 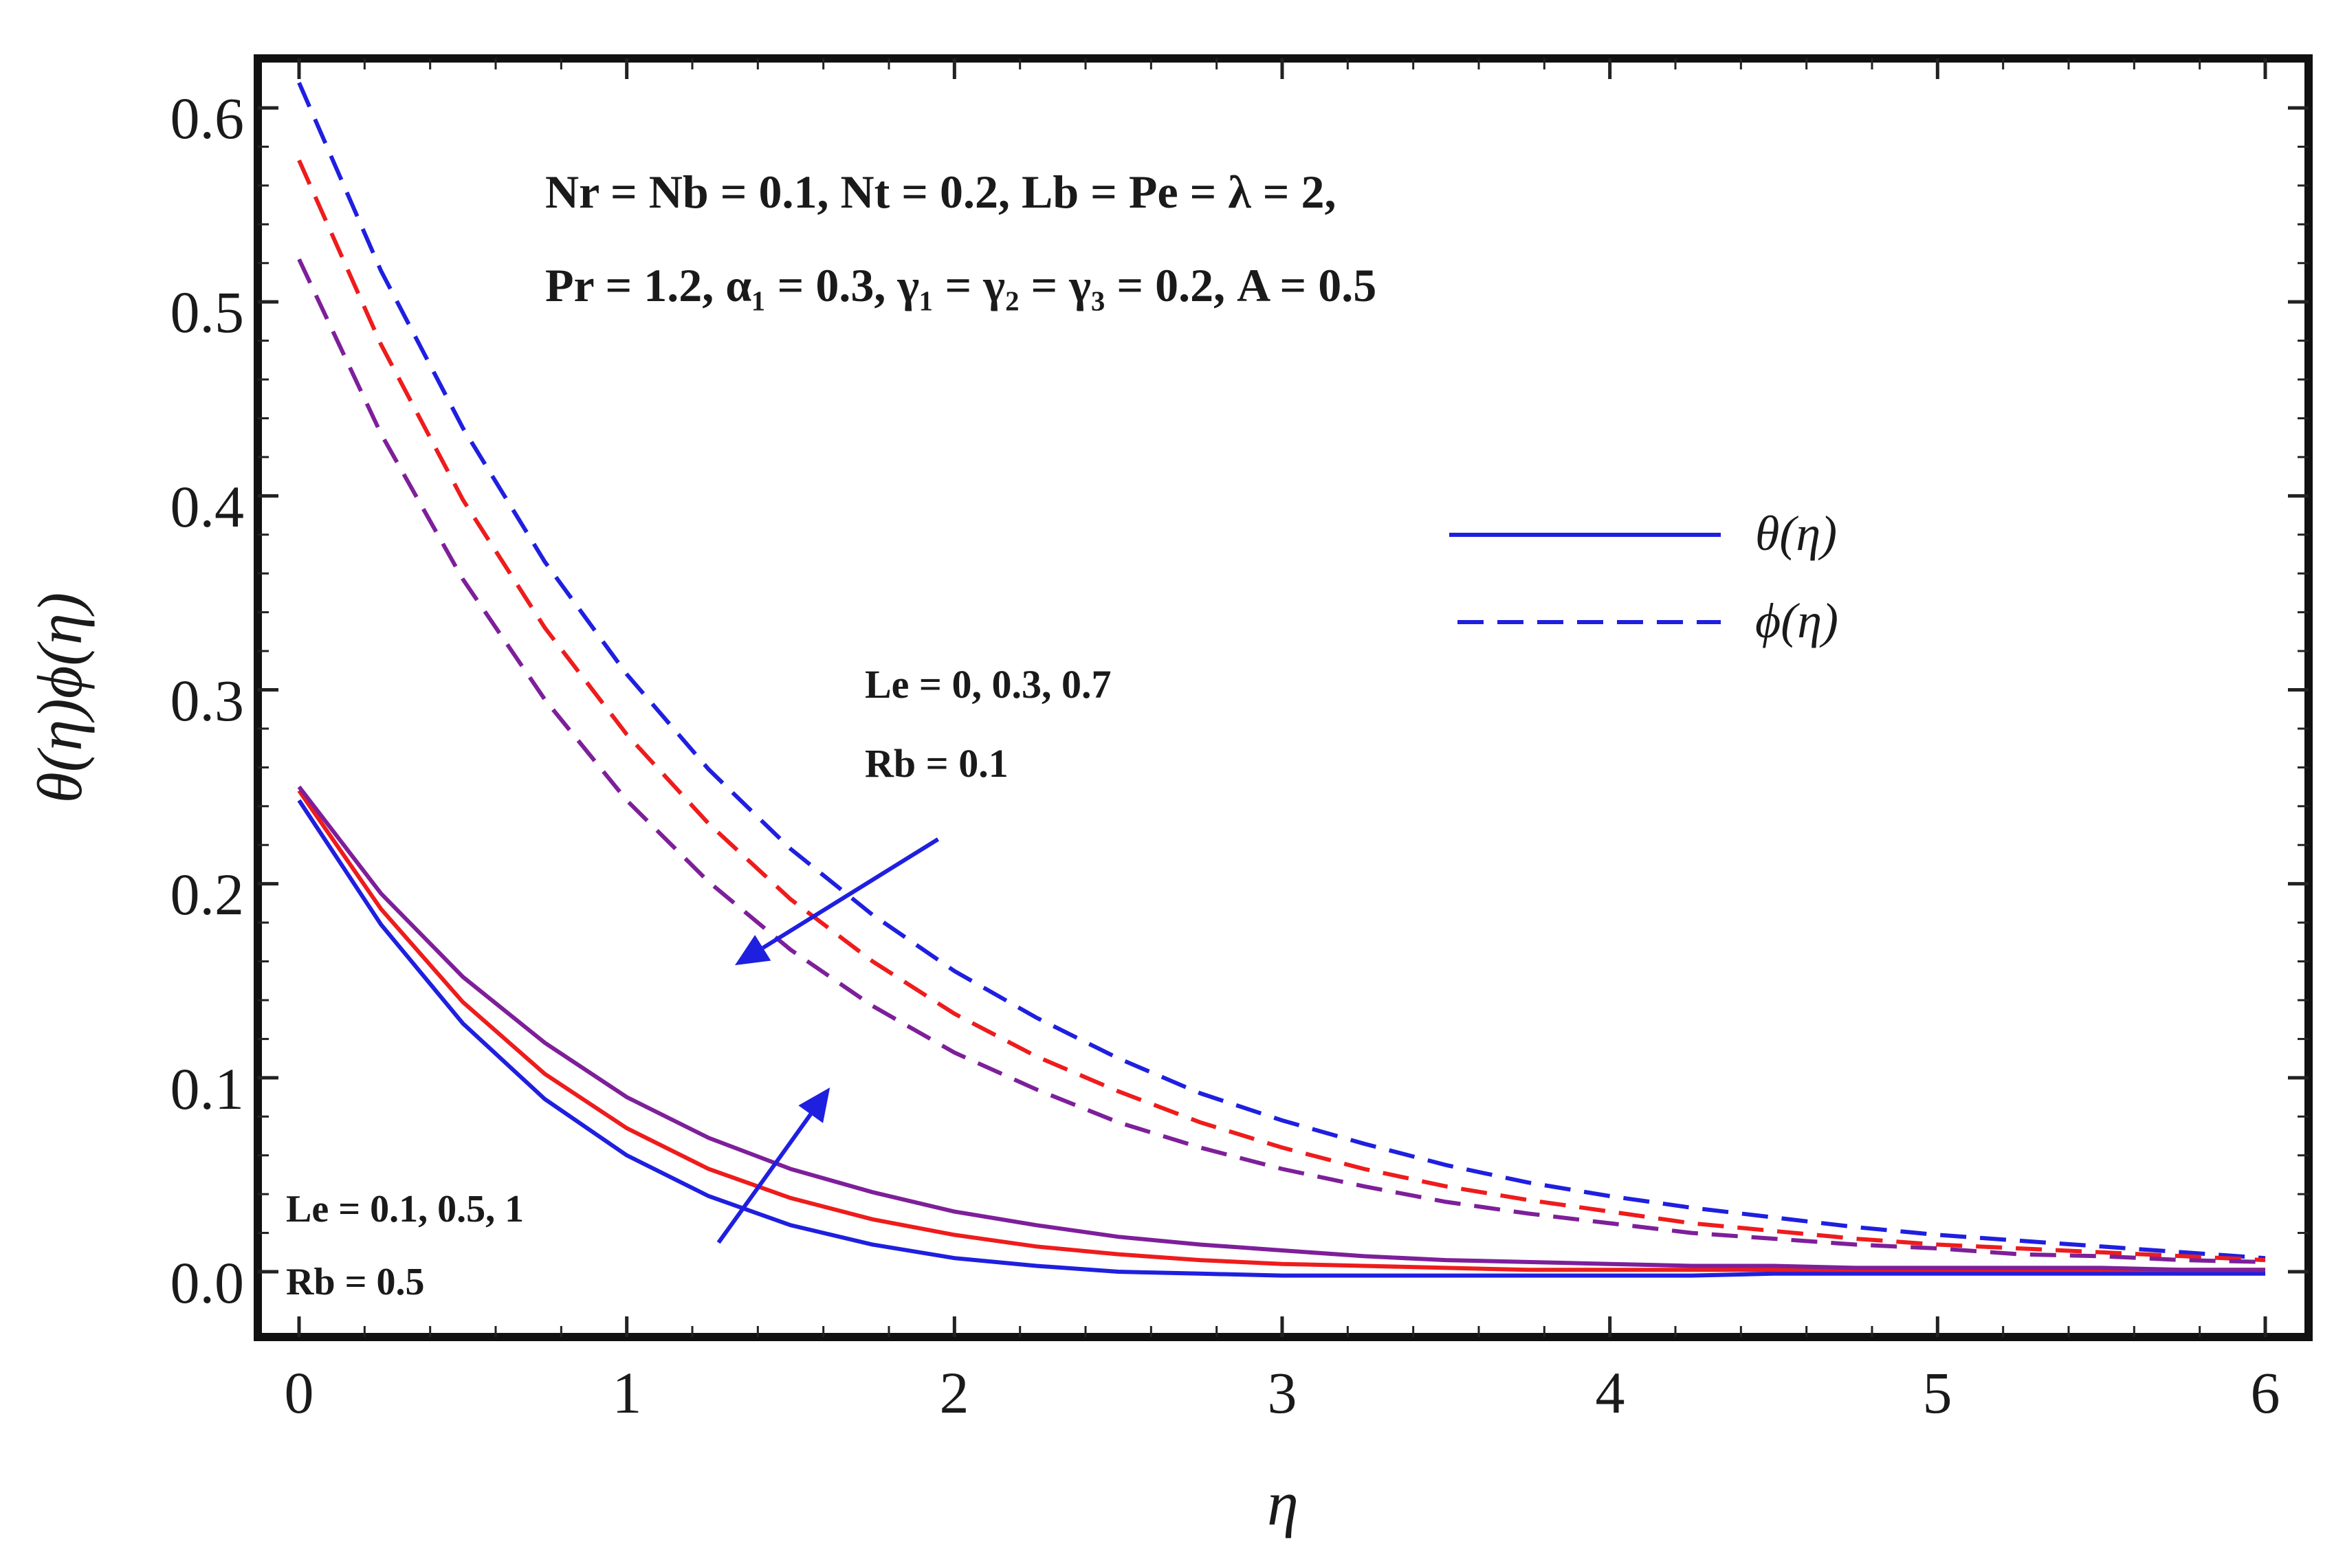 What do you see at coordinates (954, 1393) in the screenshot?
I see `x-tick-label: 2` at bounding box center [954, 1393].